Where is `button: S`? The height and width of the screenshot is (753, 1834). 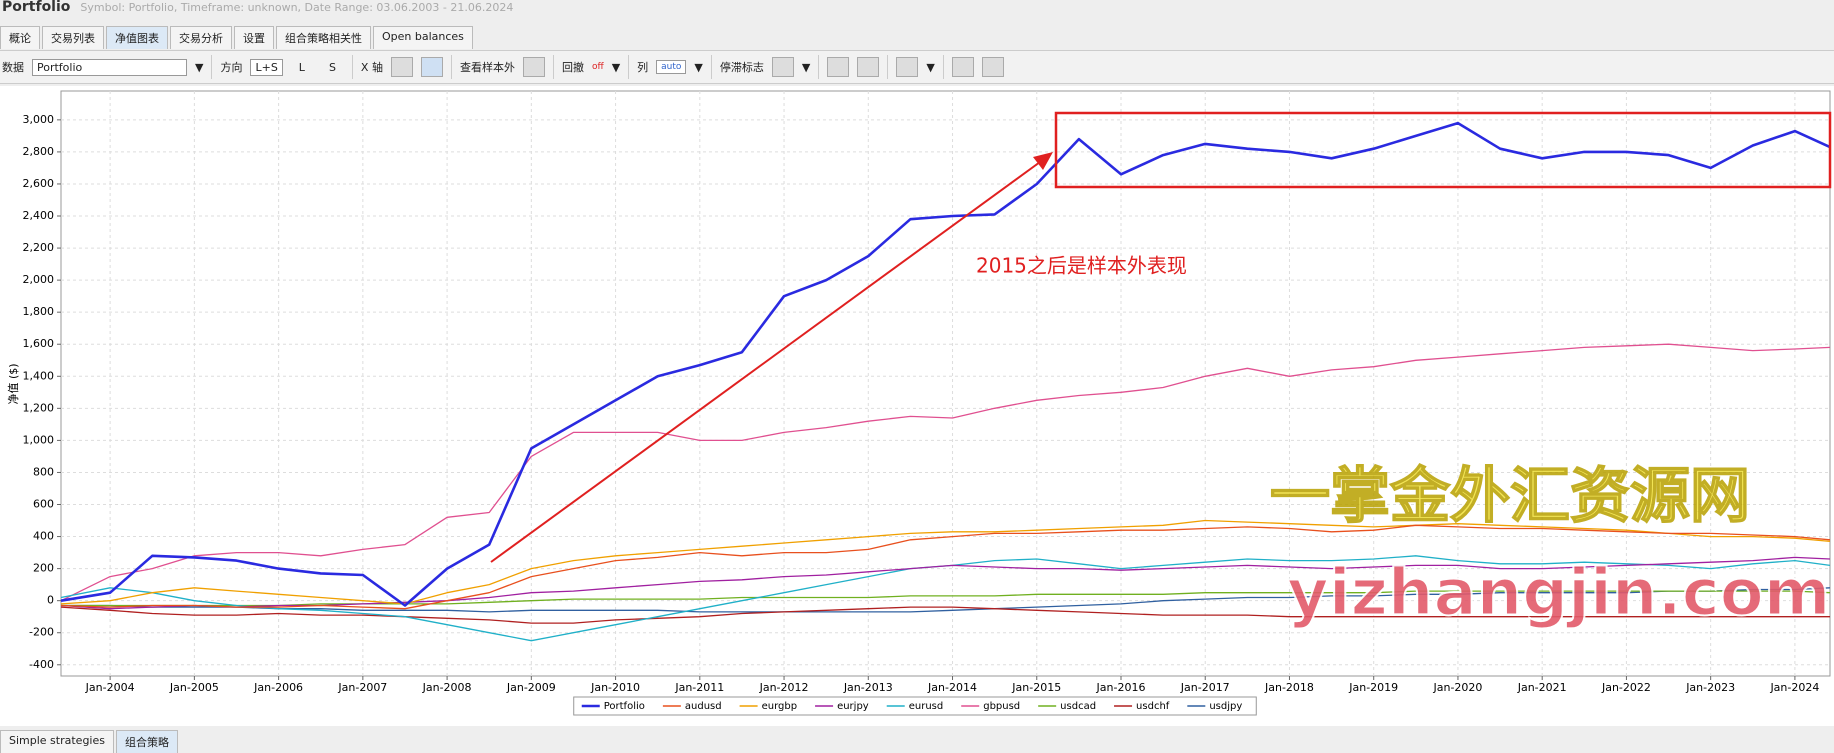
button: S is located at coordinates (332, 67).